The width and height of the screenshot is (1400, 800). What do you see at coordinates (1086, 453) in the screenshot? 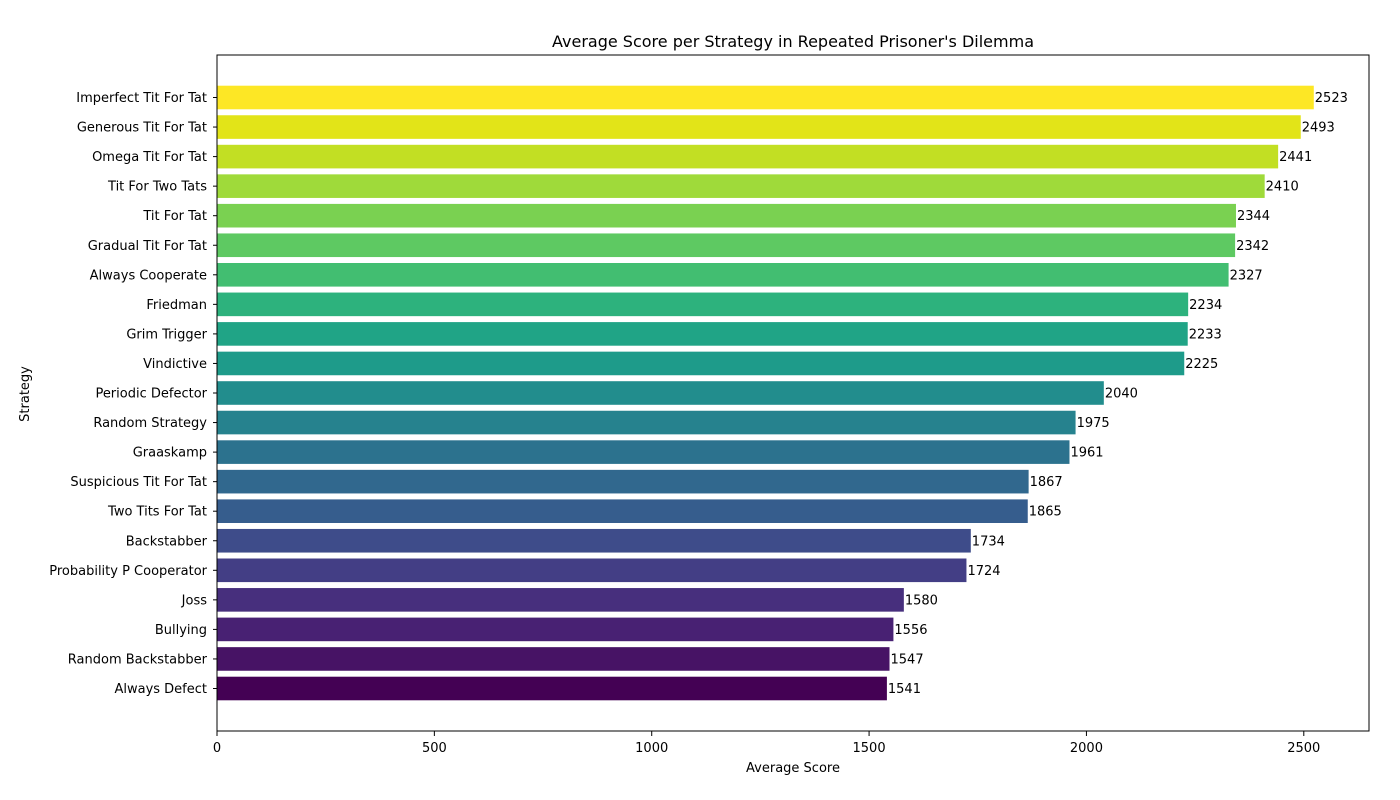
I see `data-label: 1961` at bounding box center [1086, 453].